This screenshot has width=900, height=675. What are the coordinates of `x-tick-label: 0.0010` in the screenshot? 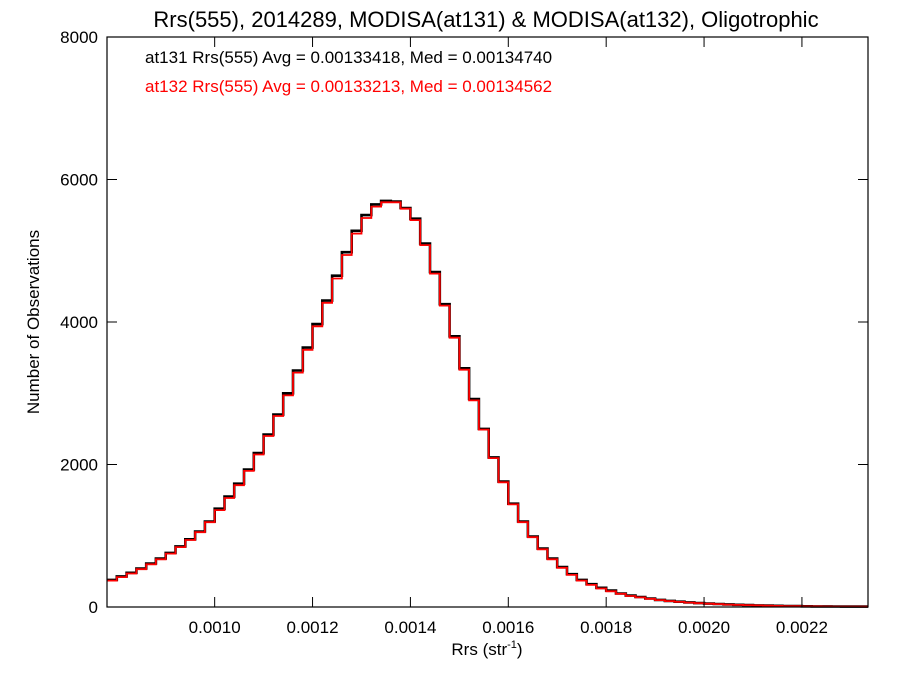 It's located at (215, 627).